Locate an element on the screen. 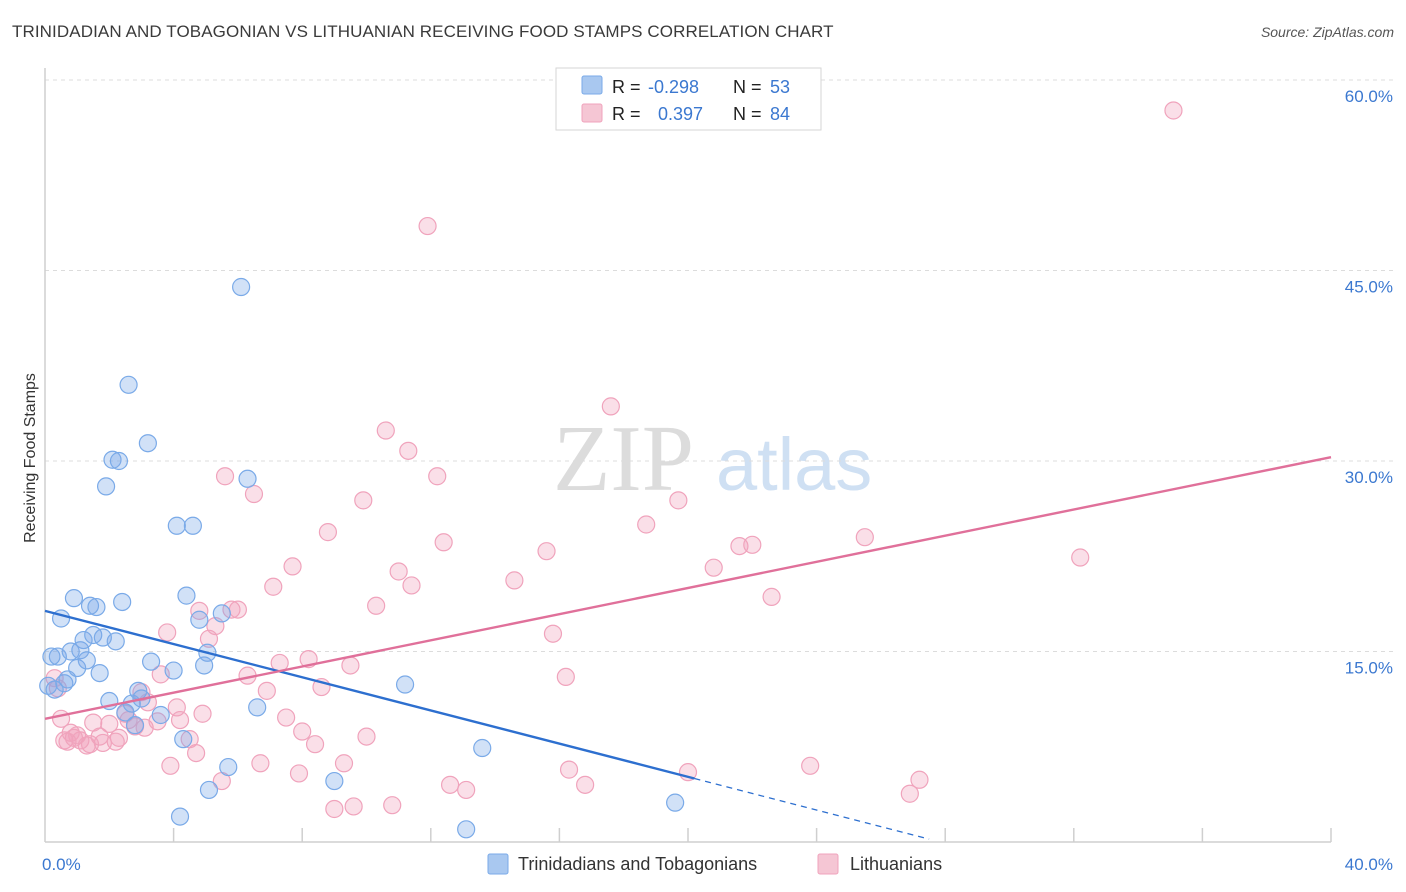  legend-r-value-1: -0.298 is located at coordinates (673, 87).